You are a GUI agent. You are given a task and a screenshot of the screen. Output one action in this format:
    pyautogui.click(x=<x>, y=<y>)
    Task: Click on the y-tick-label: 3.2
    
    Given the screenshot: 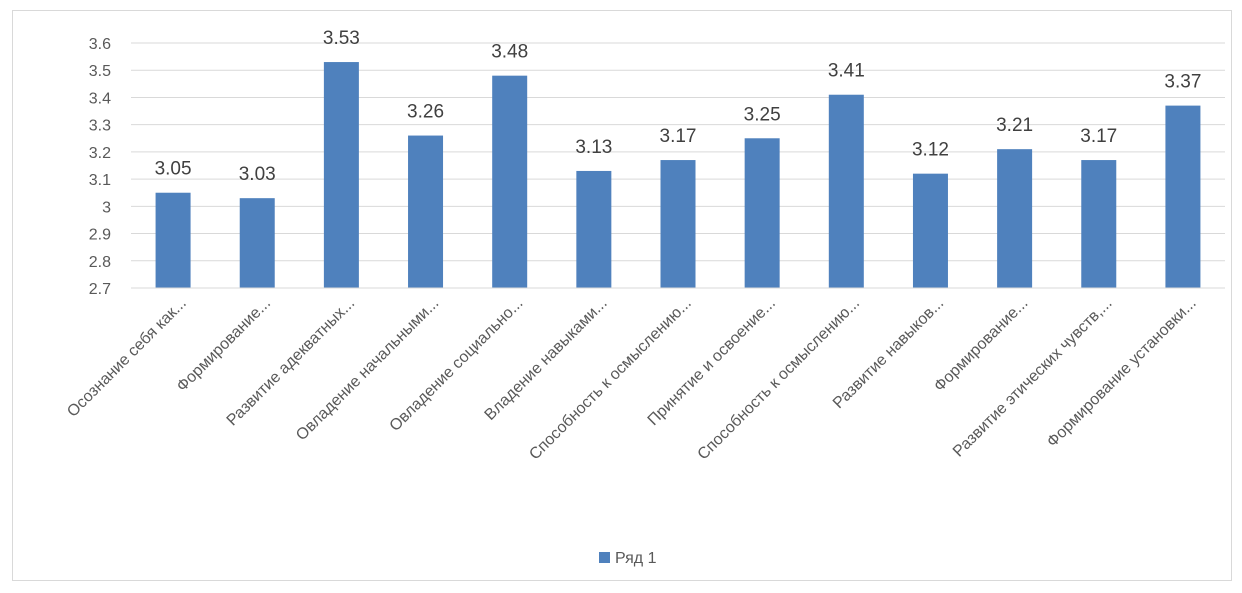 What is the action you would take?
    pyautogui.click(x=100, y=153)
    